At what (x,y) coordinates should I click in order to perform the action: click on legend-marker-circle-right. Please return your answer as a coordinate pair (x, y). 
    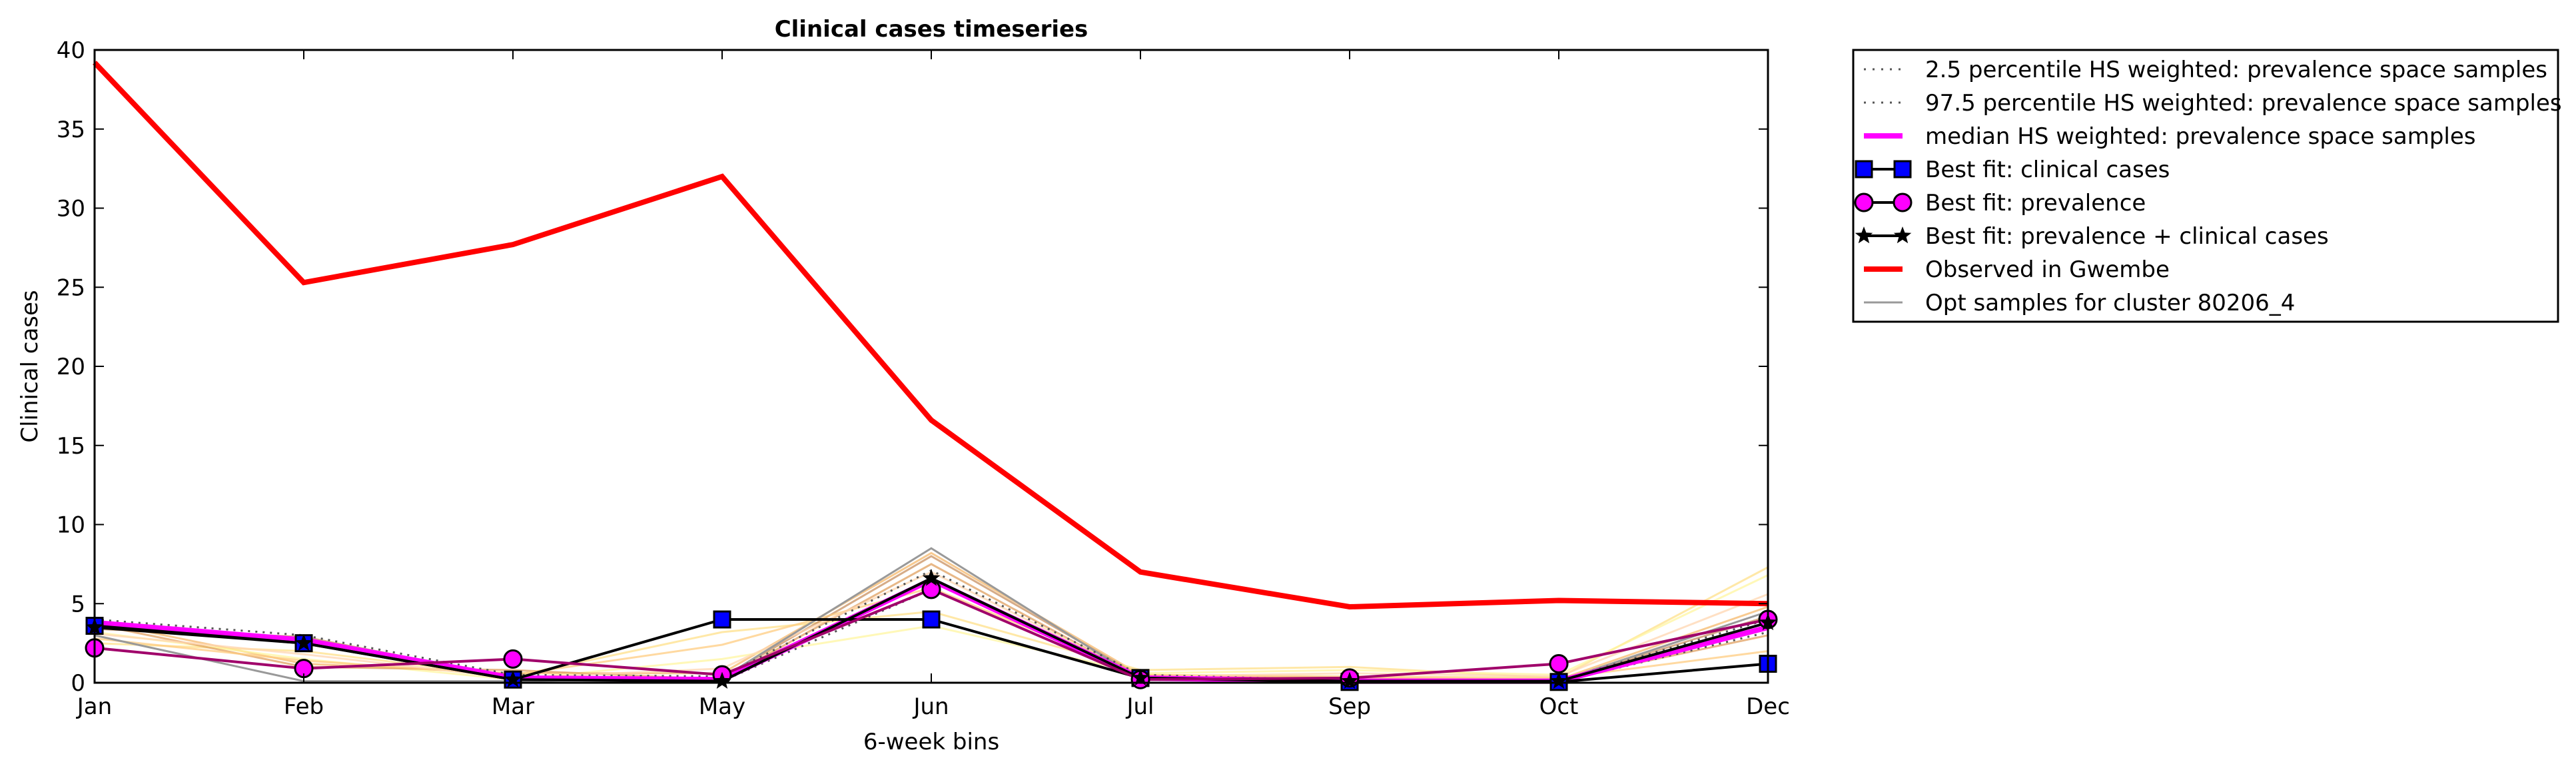
    Looking at the image, I should click on (1903, 202).